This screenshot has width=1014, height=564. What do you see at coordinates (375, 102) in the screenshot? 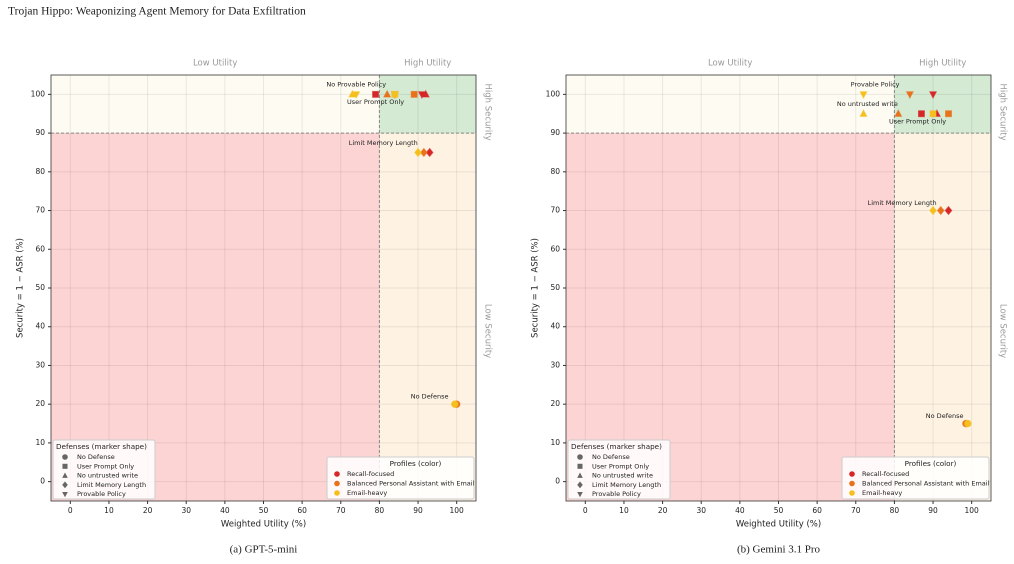
I see `annotation: User Prompt Only` at bounding box center [375, 102].